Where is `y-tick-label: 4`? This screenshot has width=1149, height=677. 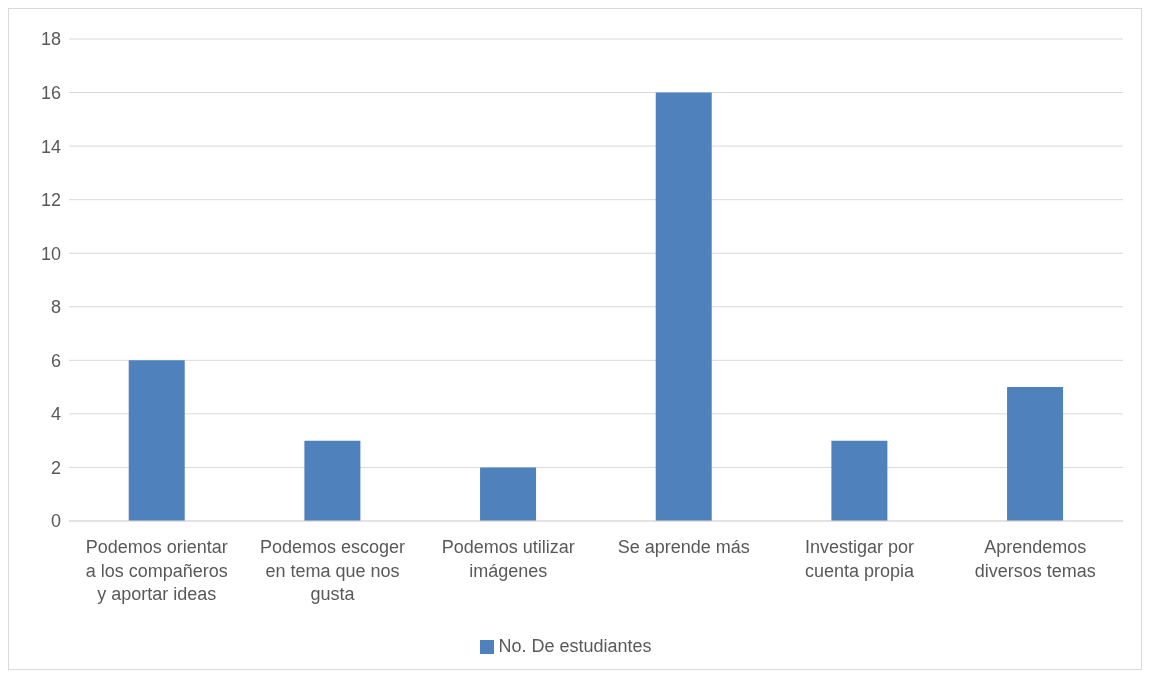
y-tick-label: 4 is located at coordinates (55, 414).